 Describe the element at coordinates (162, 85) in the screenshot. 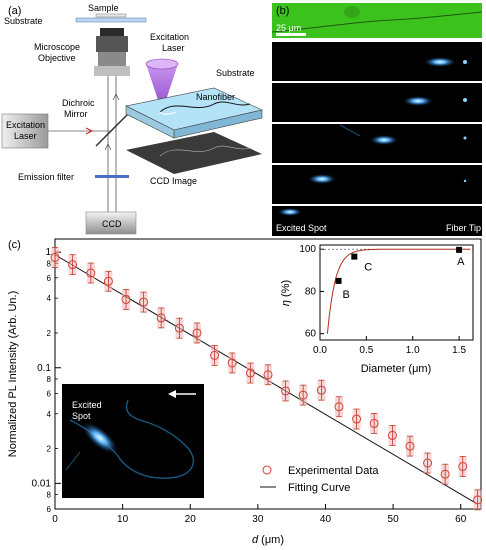

I see `excitation-cone` at that location.